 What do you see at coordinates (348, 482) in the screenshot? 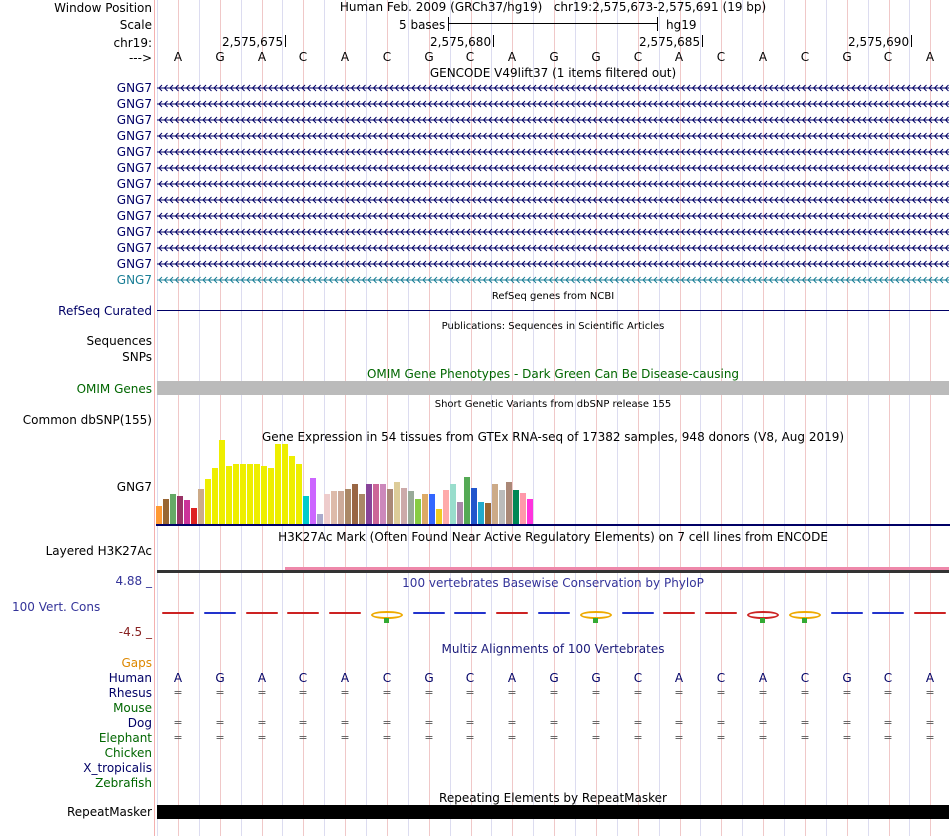
I see `gtex-bar-chart` at bounding box center [348, 482].